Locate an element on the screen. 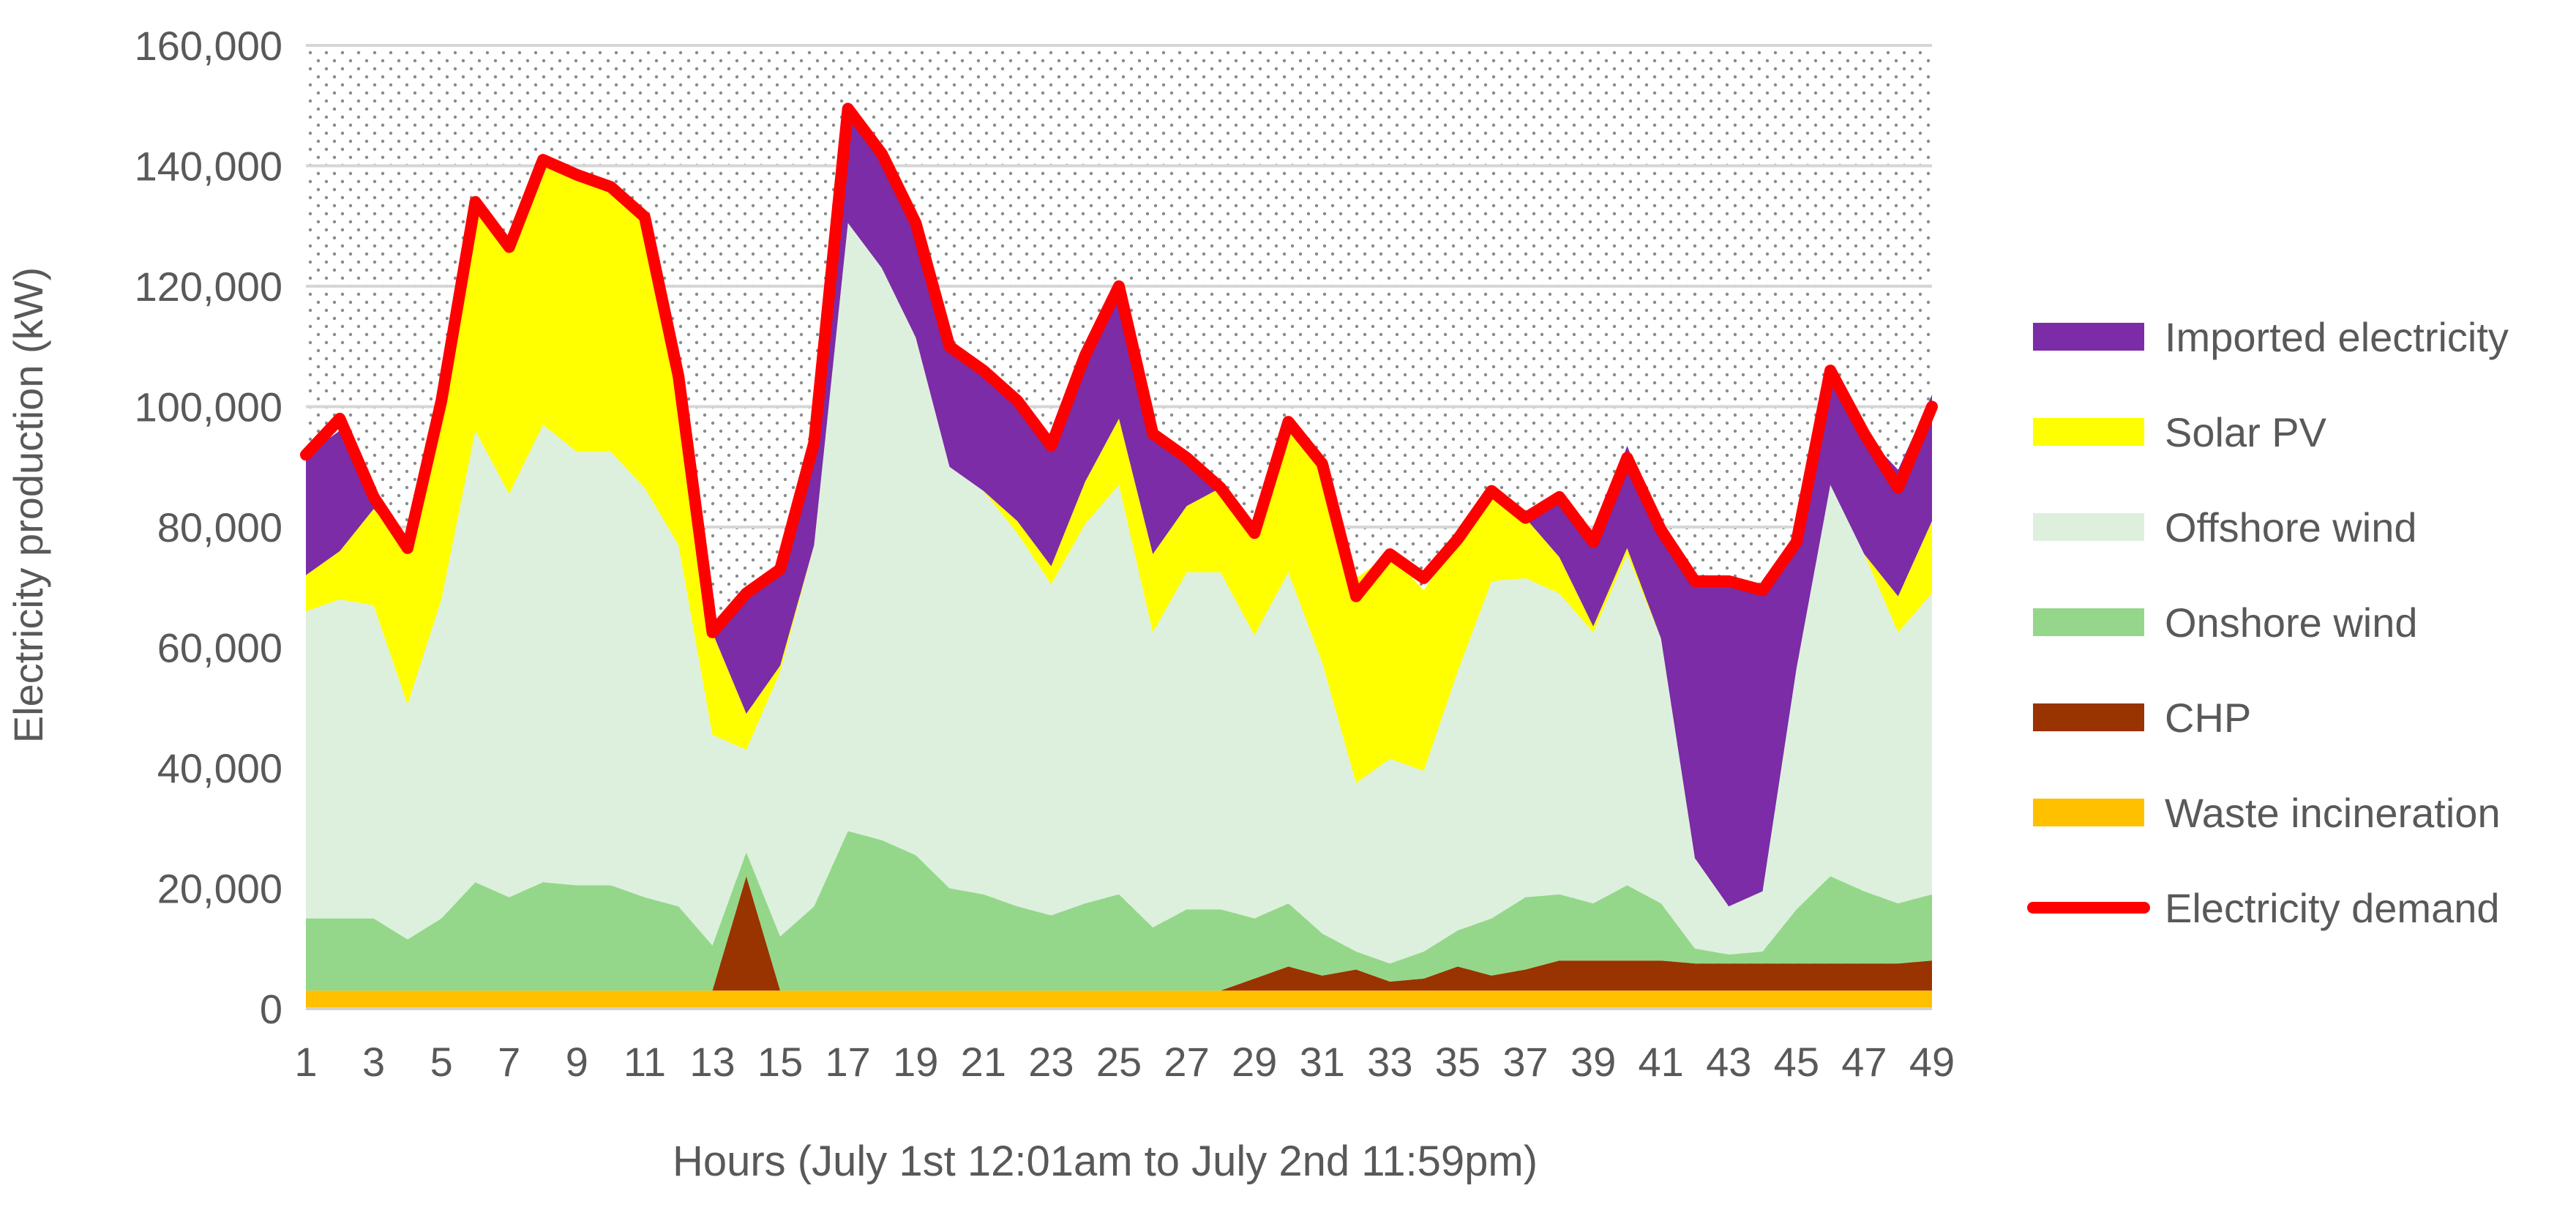  x-tick-label: 13 is located at coordinates (712, 1062).